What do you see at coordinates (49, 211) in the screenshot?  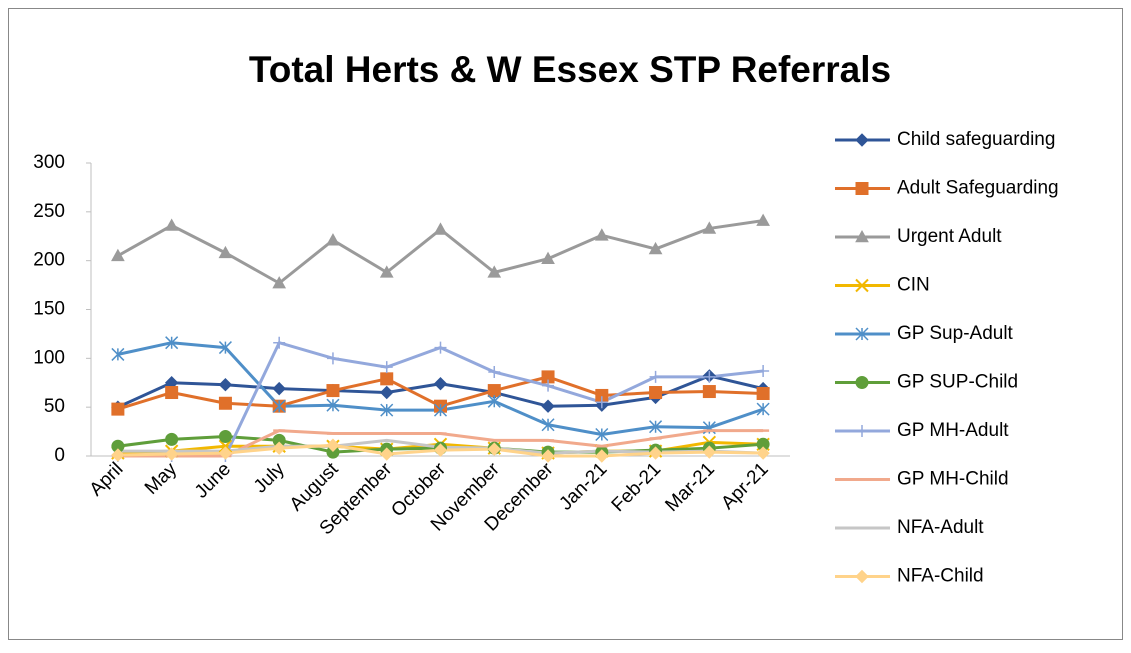 I see `y-tick-label: 250` at bounding box center [49, 211].